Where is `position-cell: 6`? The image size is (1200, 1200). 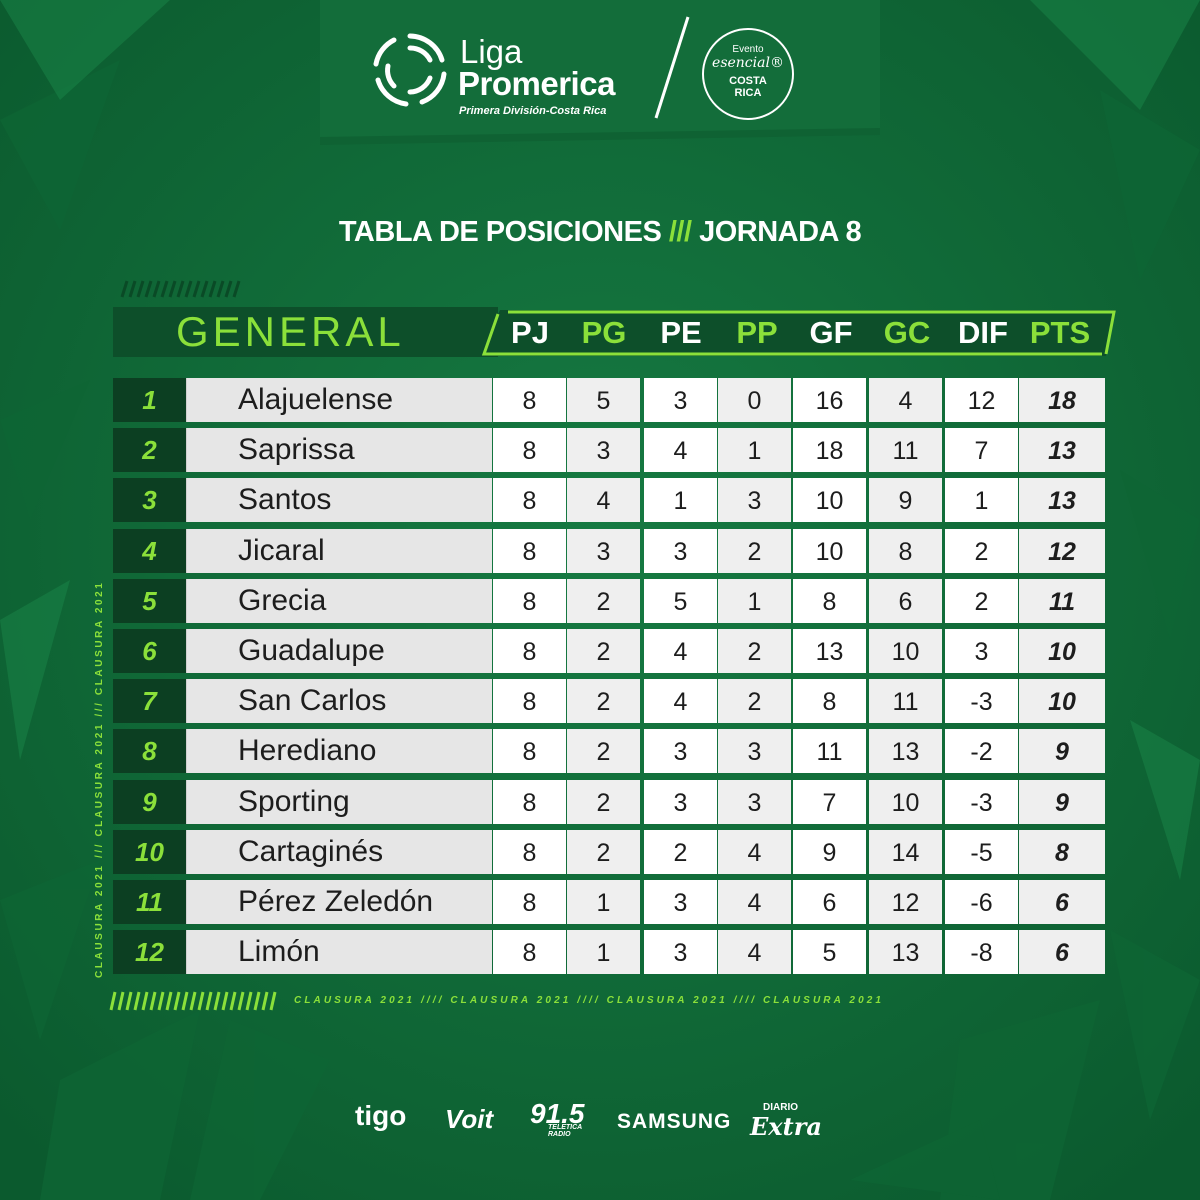 position-cell: 6 is located at coordinates (149, 651).